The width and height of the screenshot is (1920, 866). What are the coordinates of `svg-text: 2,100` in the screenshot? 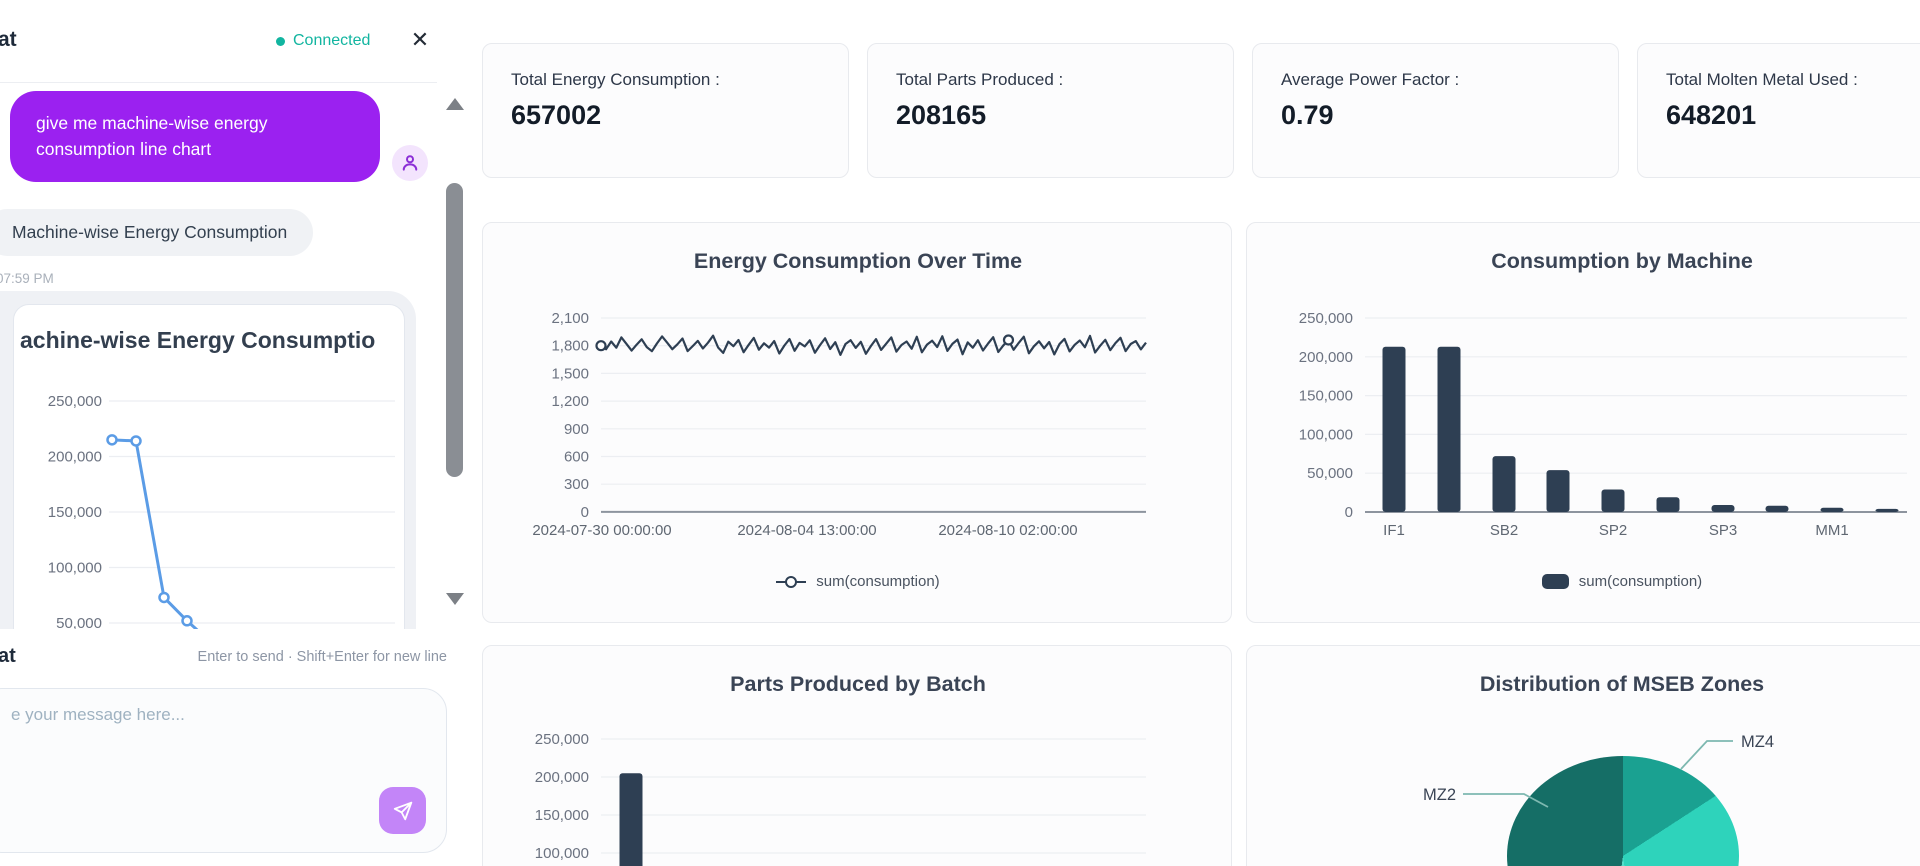 It's located at (570, 318).